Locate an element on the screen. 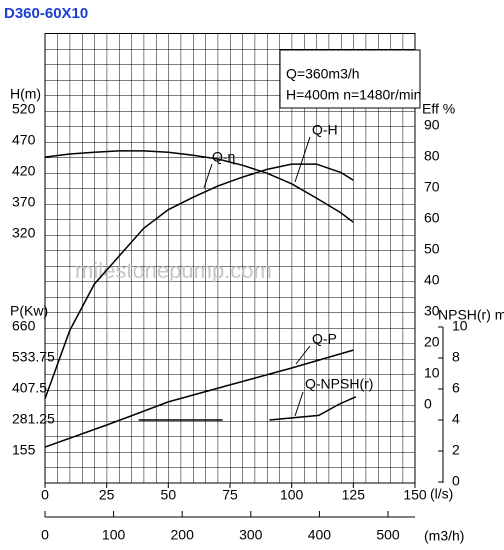 The width and height of the screenshot is (504, 550). x-tick-label: 150 is located at coordinates (415, 495).